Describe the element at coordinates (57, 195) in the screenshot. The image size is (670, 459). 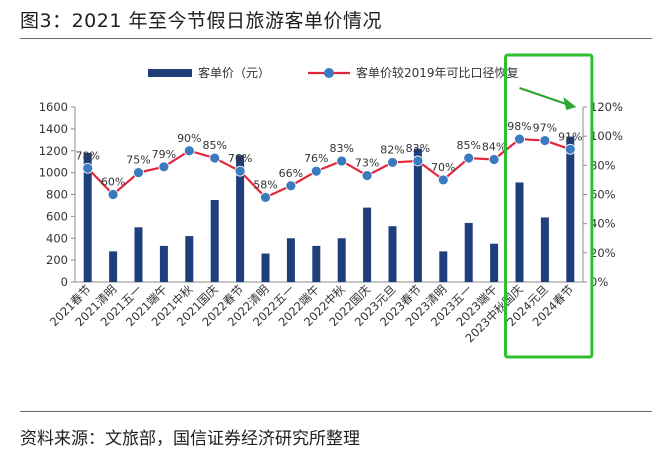
I see `y-left-tick-label: 800` at that location.